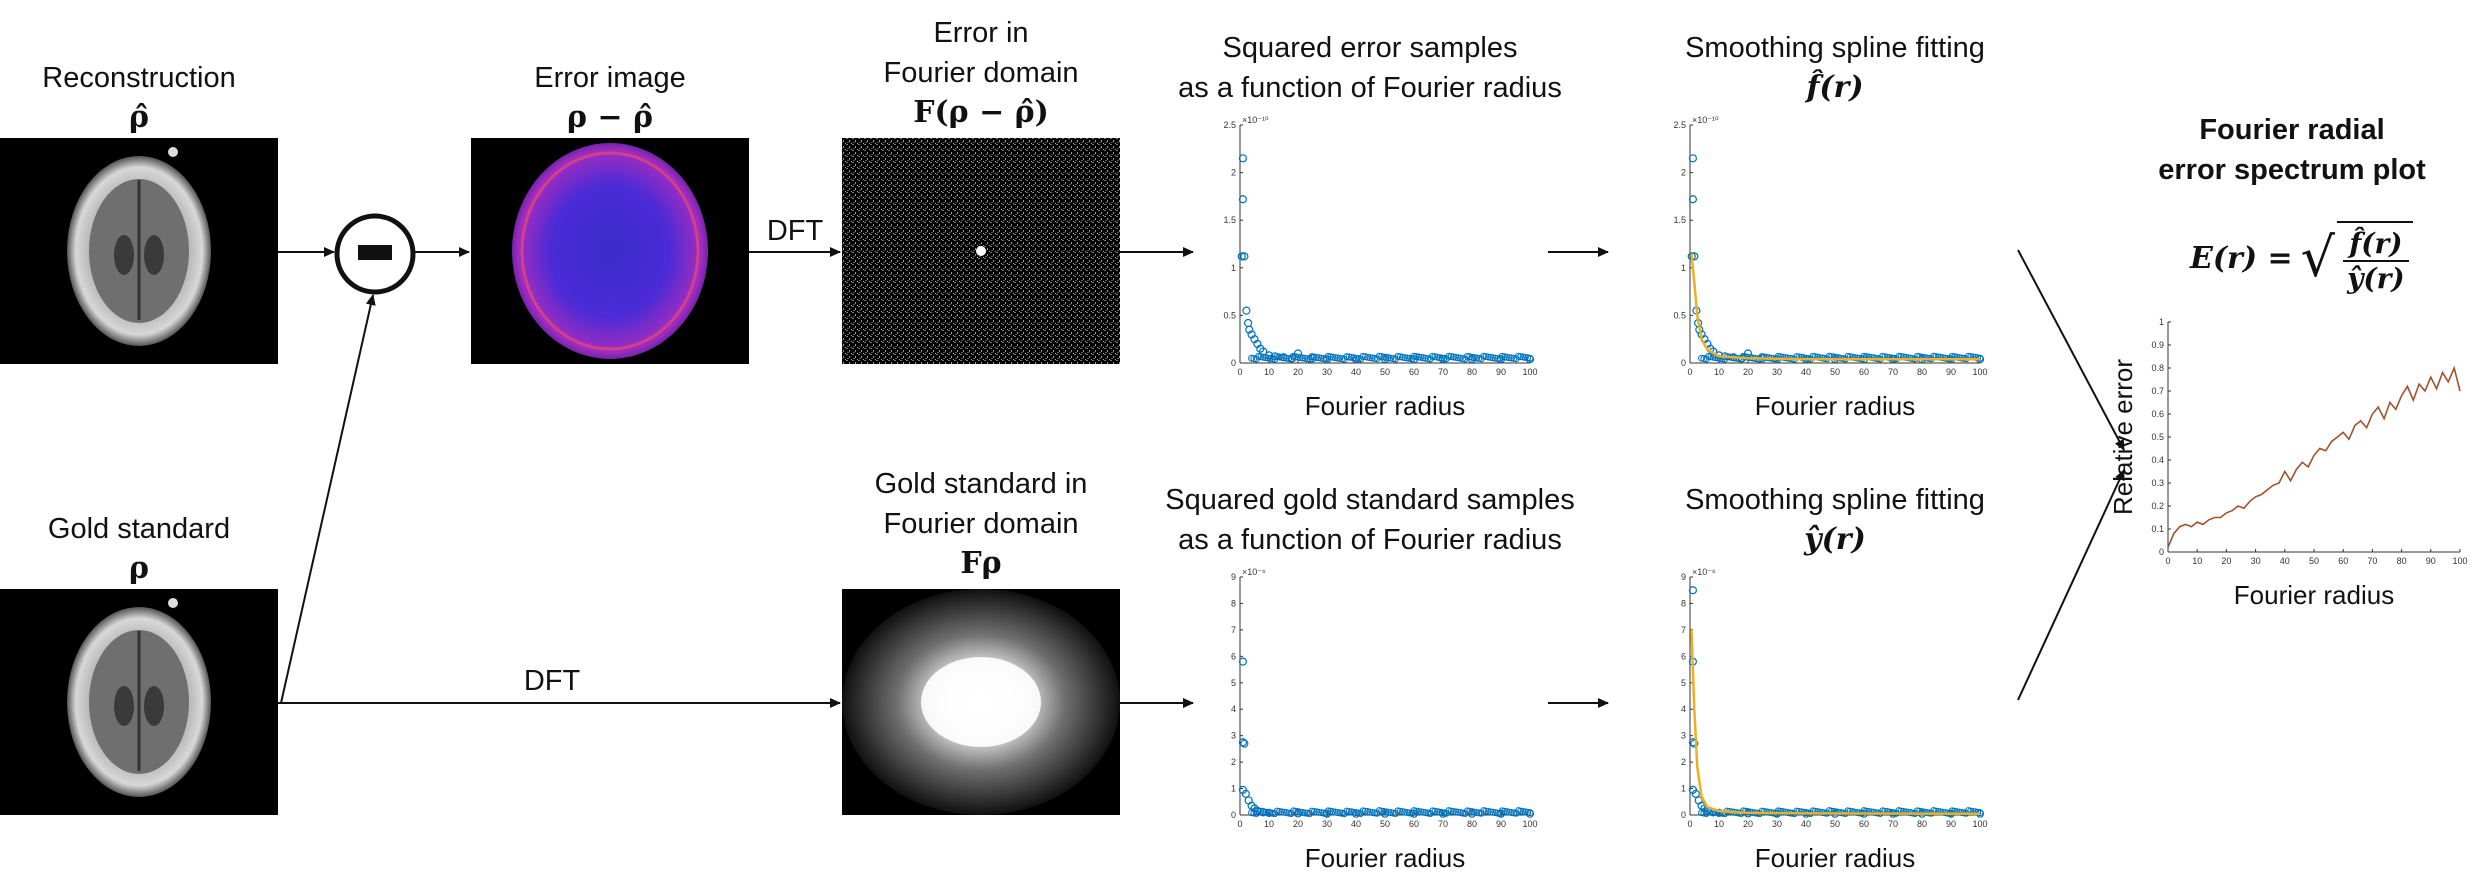 The height and width of the screenshot is (889, 2484). Describe the element at coordinates (981, 112) in the screenshot. I see `fourier-error-math: F(ρ − ρ̂)` at that location.